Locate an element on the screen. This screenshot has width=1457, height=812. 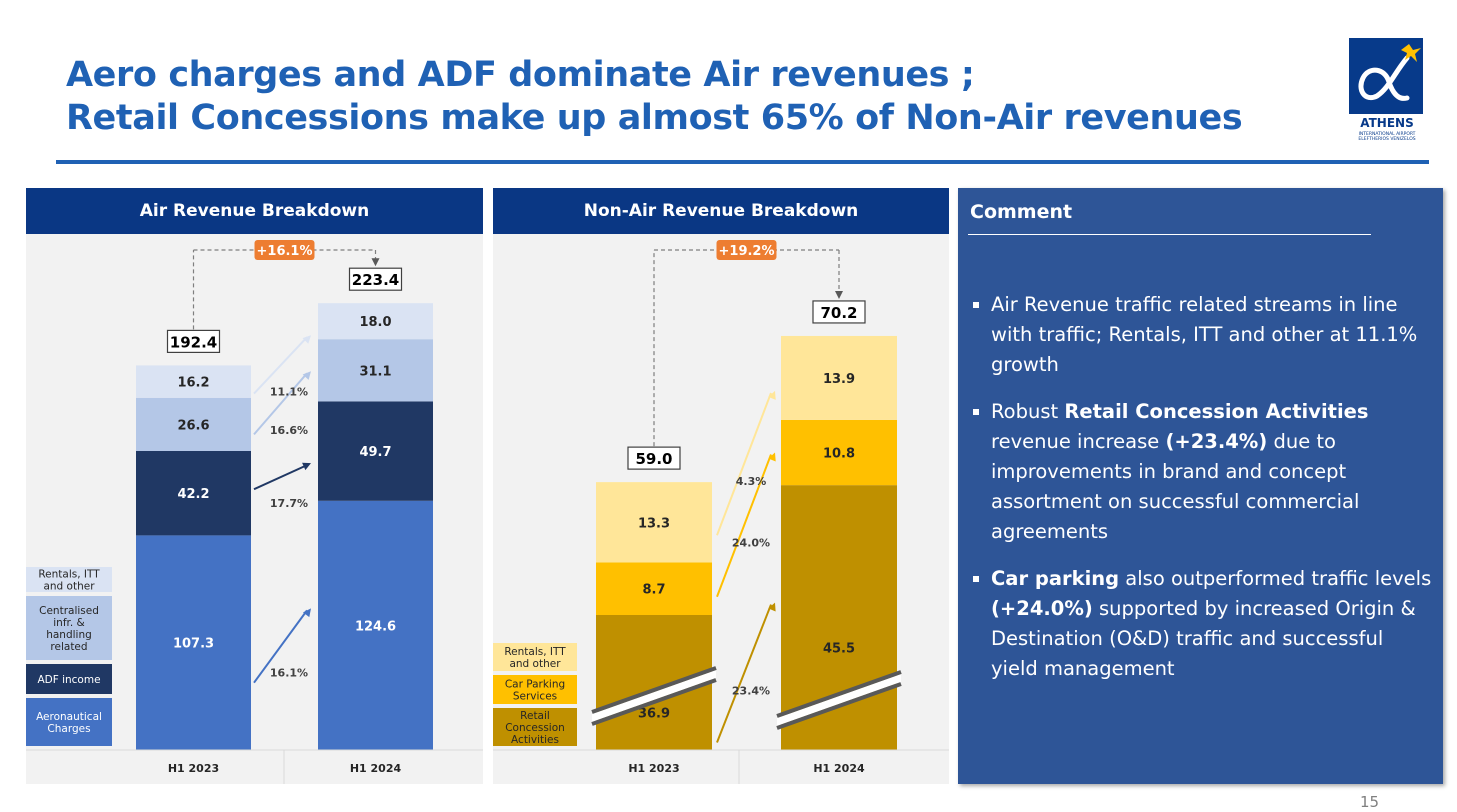
segment-growth-label: 24.0% is located at coordinates (751, 543).